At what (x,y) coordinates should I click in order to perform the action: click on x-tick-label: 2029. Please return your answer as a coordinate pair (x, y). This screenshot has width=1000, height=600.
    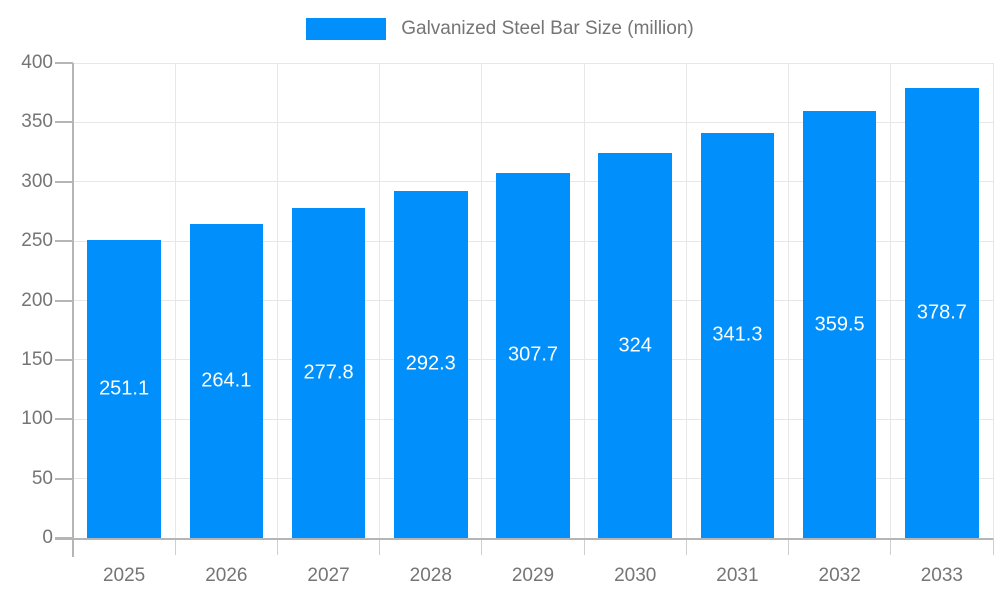
    Looking at the image, I should click on (533, 575).